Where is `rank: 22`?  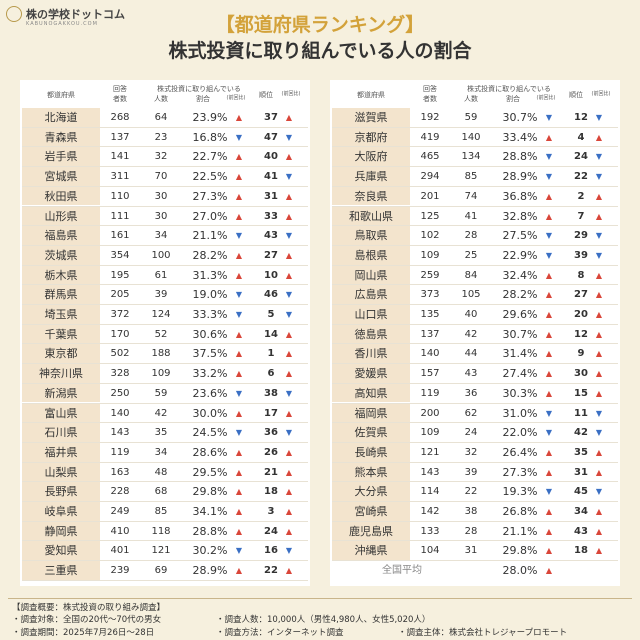 rank: 22 is located at coordinates (581, 177).